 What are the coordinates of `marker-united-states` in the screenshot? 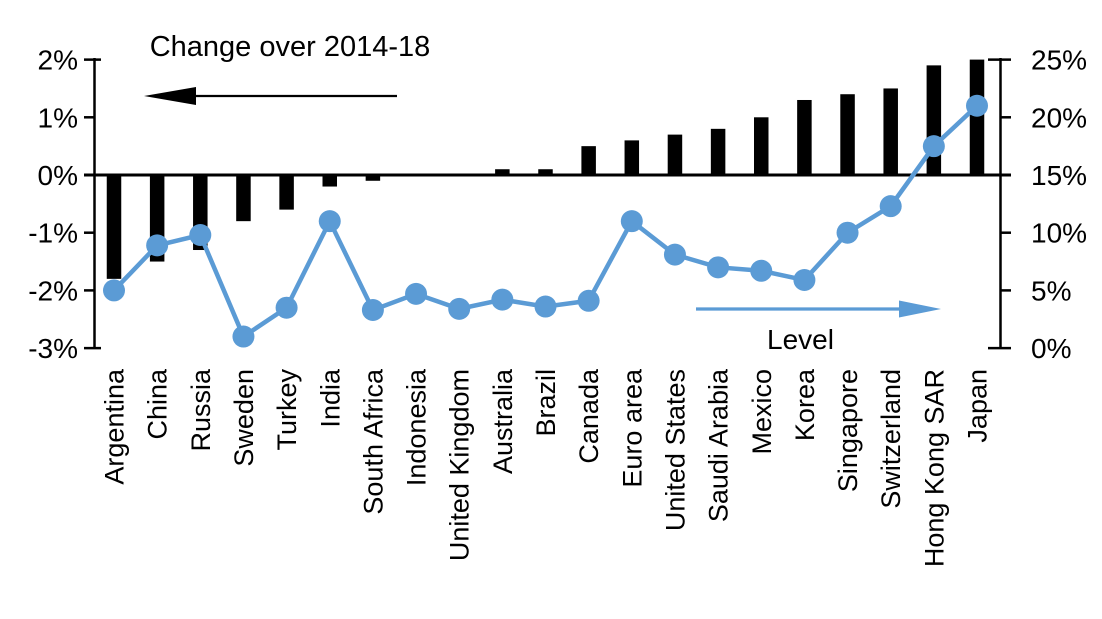 It's located at (674, 254).